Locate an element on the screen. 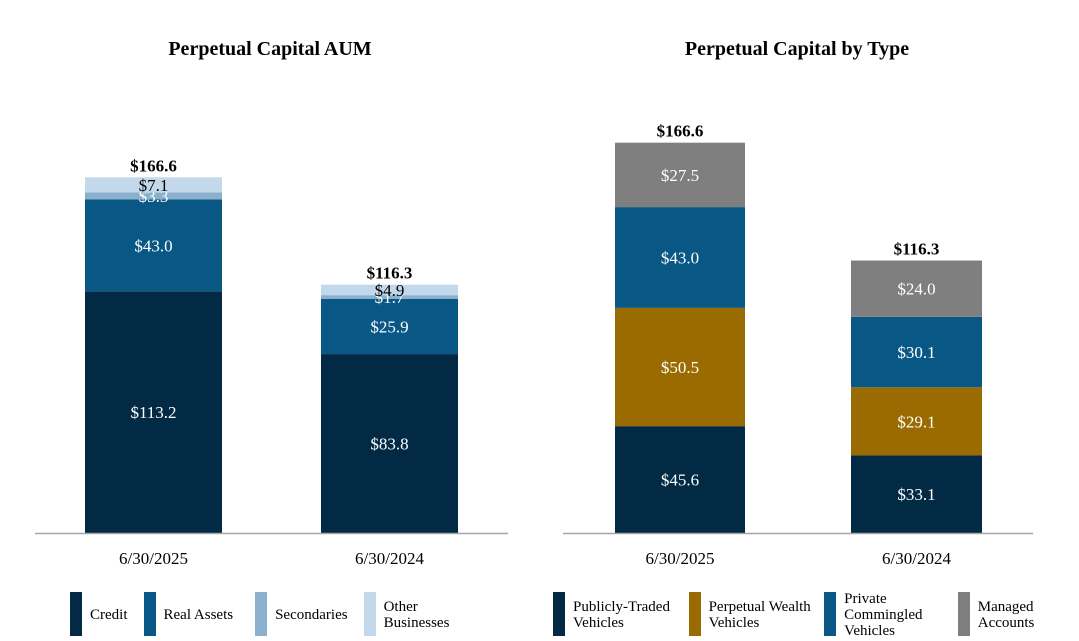 This screenshot has height=641, width=1079. bar-segment-publicly-traded-vehicles-6-30-2025 is located at coordinates (680, 479).